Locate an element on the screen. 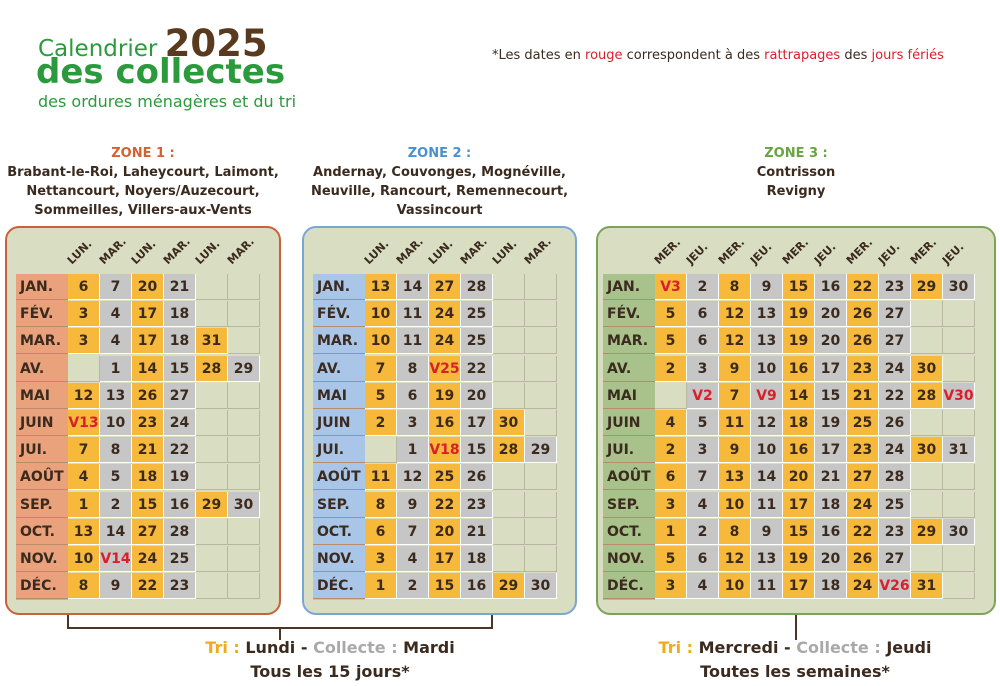 This screenshot has width=1000, height=686. zone-label: ZONE 1 : is located at coordinates (143, 153).